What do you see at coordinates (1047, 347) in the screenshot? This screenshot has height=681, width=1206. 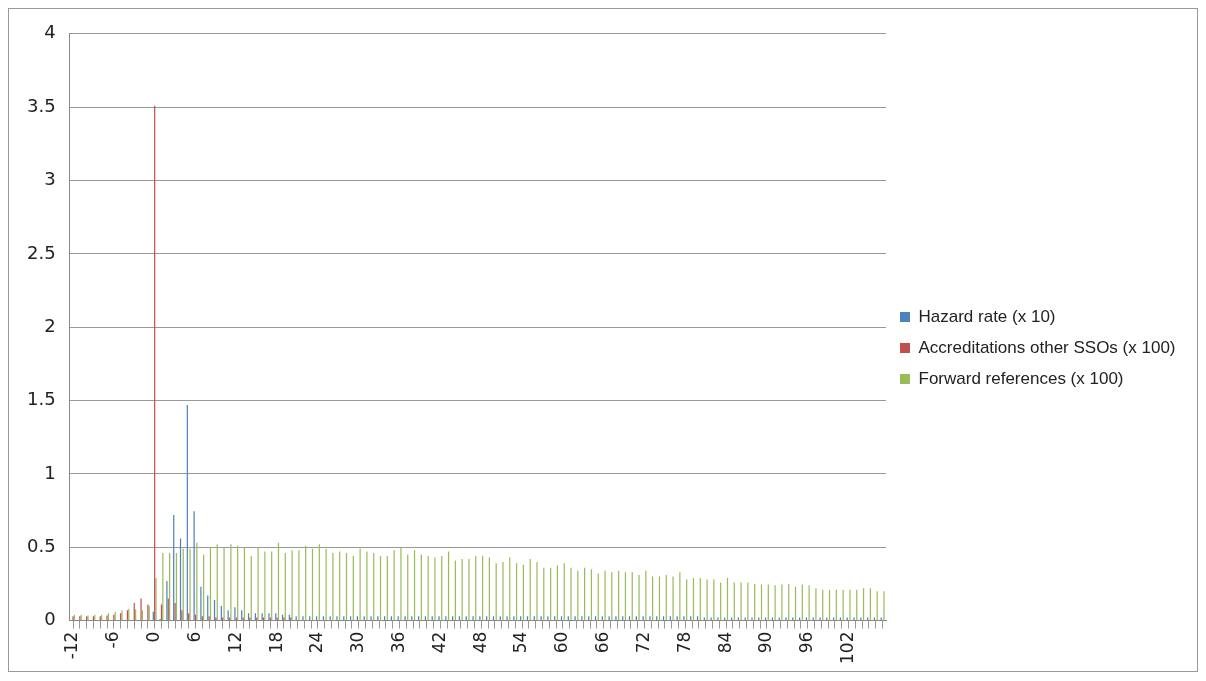 I see `legend-label: Accreditations other SSOs (x 100)` at bounding box center [1047, 347].